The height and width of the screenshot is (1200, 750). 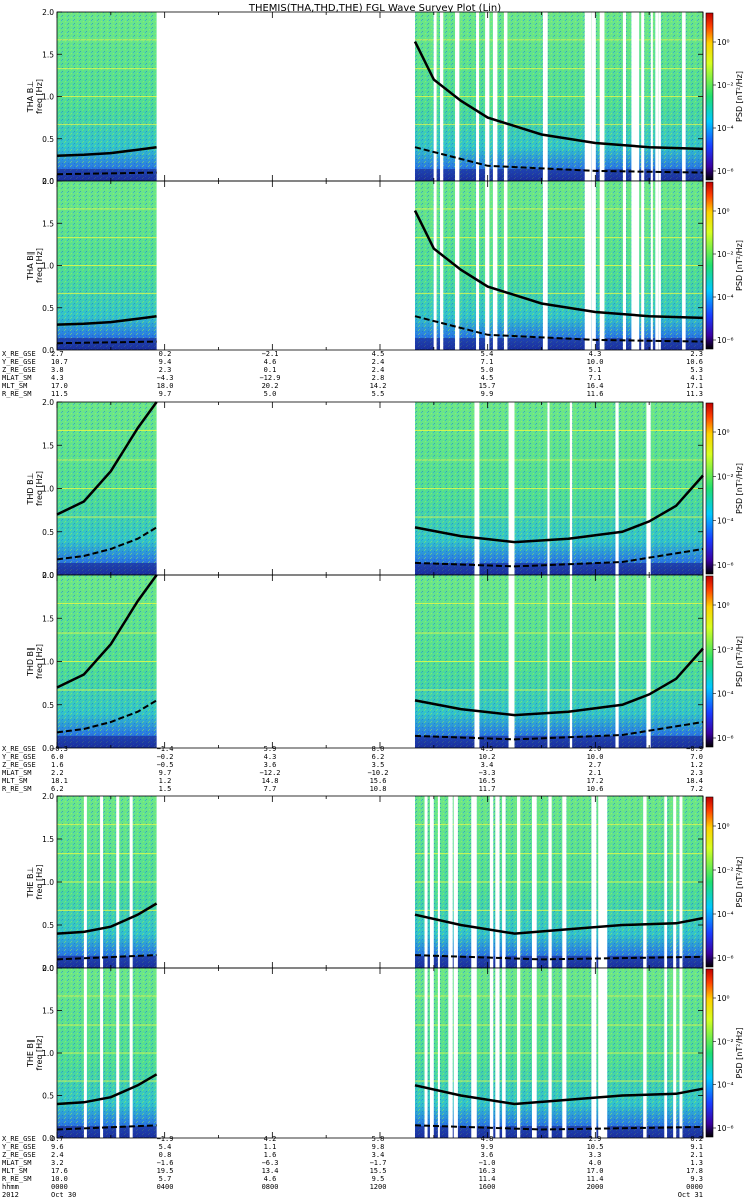 I want to click on y-tick-label: 1.0, so click(x=48, y=662).